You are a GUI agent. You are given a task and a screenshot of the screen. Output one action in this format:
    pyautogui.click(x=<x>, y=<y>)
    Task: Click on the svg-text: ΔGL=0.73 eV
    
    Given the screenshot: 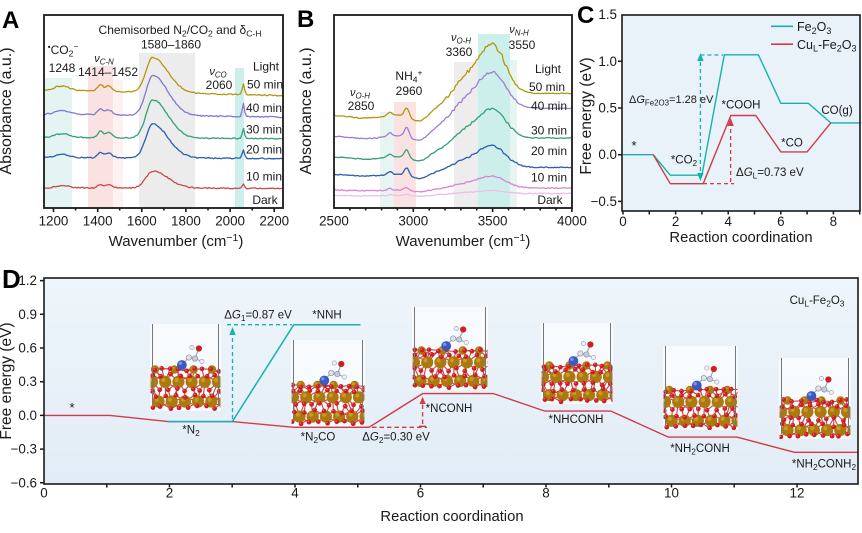 What is the action you would take?
    pyautogui.click(x=770, y=174)
    